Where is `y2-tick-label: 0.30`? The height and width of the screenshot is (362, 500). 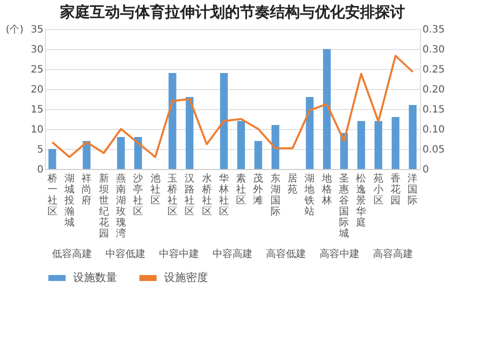
y2-tick-label: 0.30 is located at coordinates (433, 50).